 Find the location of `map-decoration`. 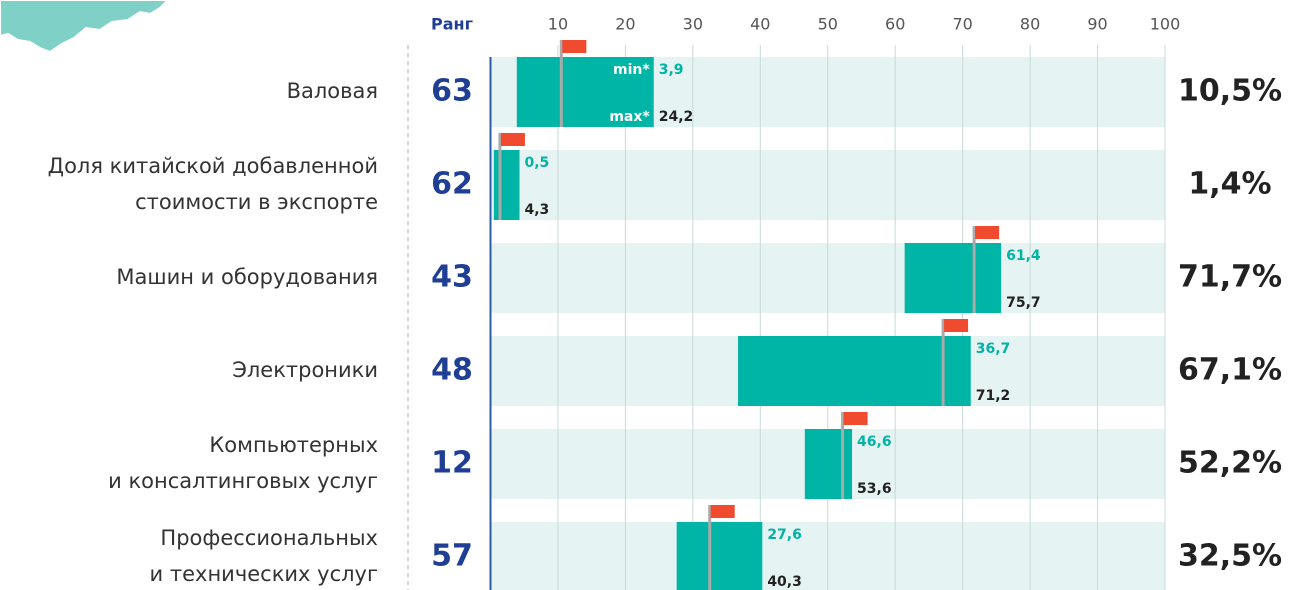

map-decoration is located at coordinates (85, 27).